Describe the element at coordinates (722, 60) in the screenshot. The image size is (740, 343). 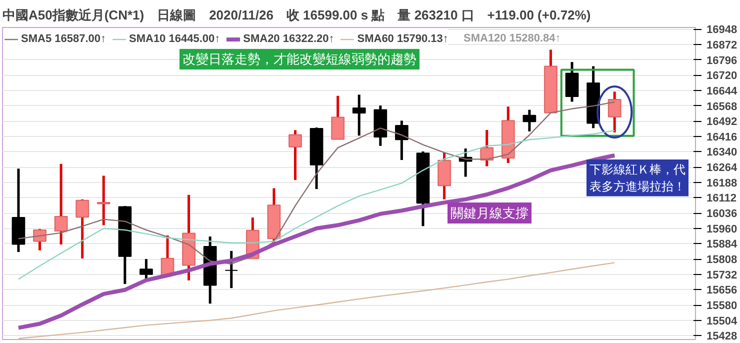
I see `y-tick-label: 16796` at that location.